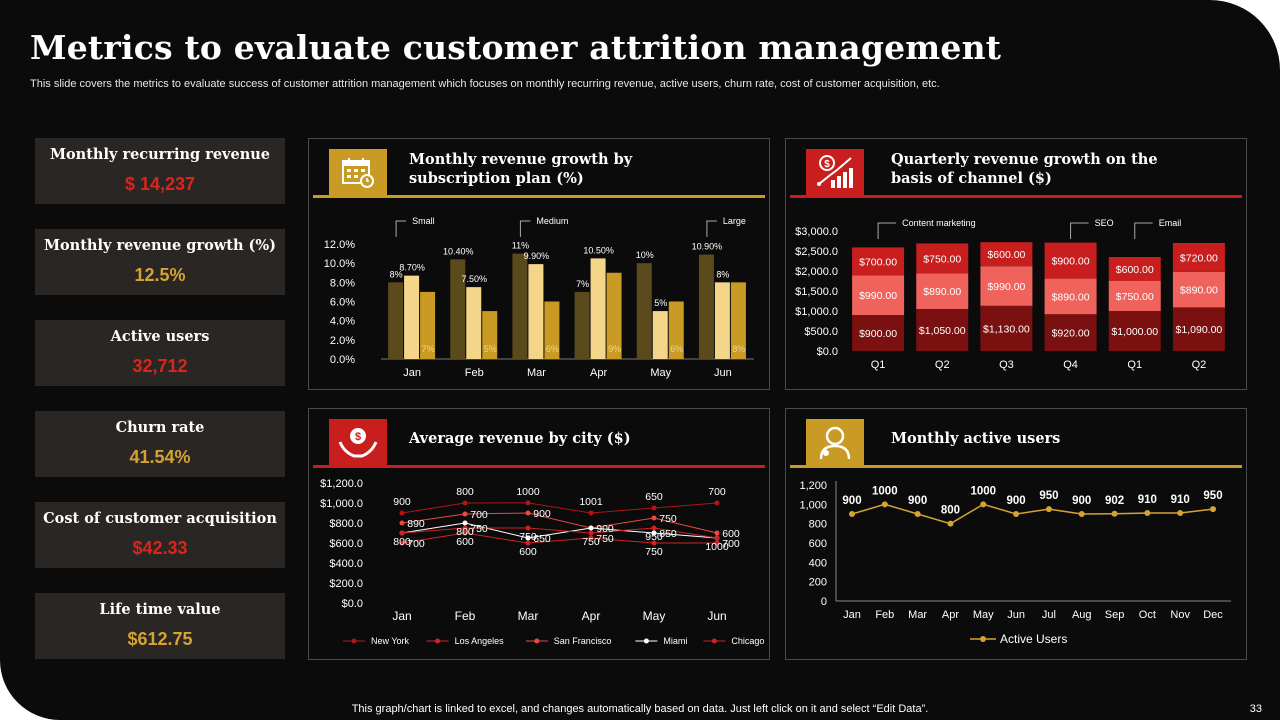  Describe the element at coordinates (1071, 262) in the screenshot. I see `data-label: $900.00` at that location.